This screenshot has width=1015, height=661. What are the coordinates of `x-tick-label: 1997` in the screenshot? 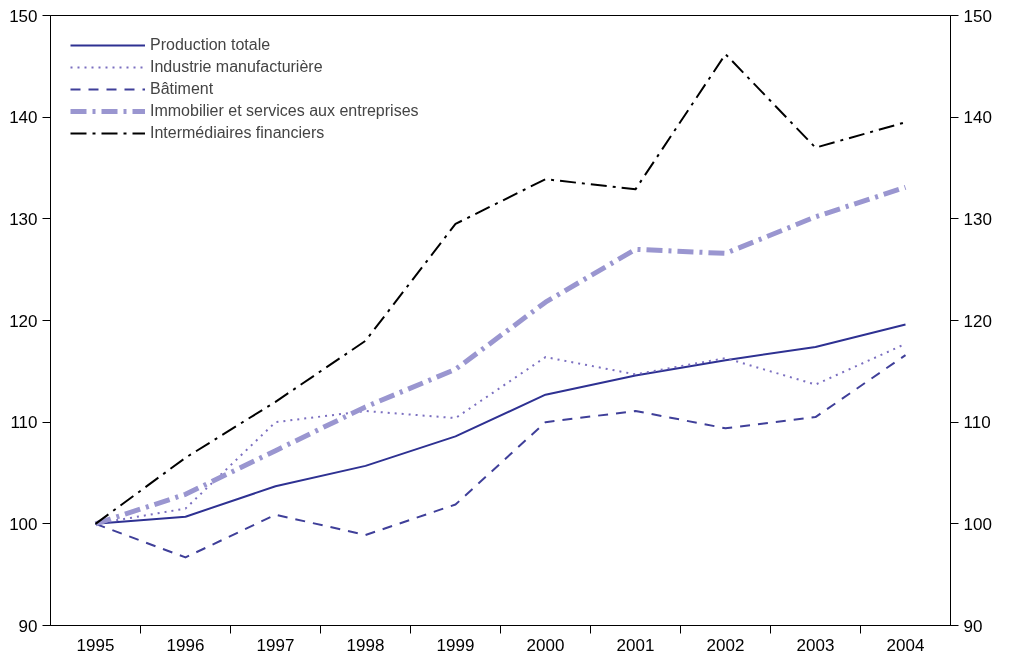 It's located at (275, 645).